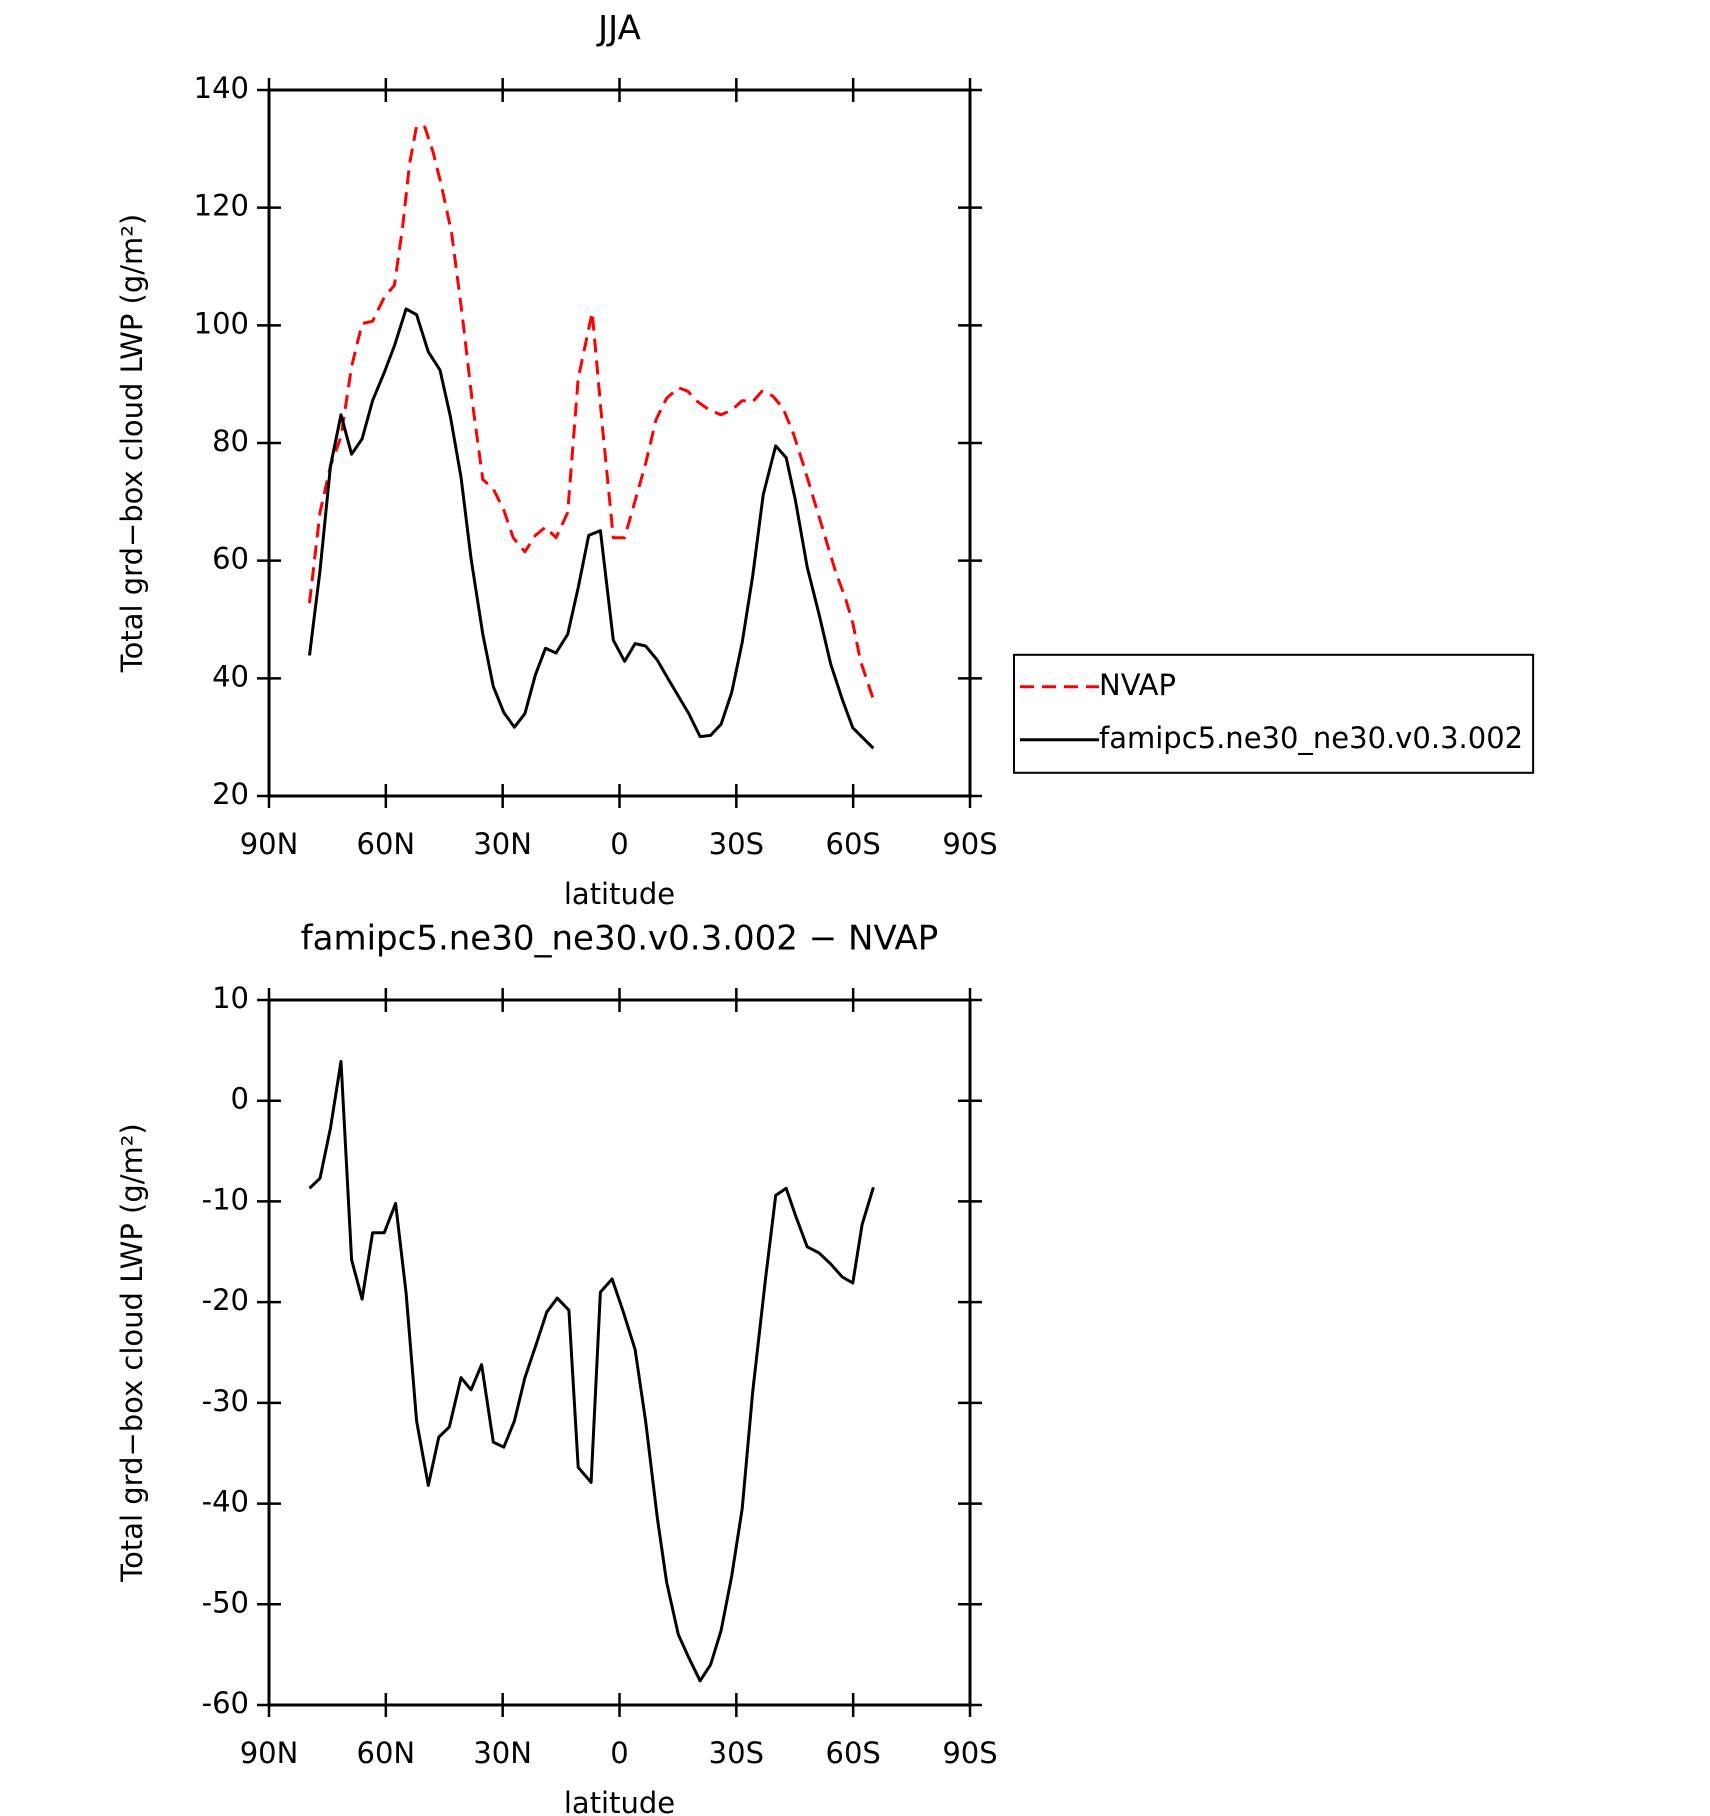 Image resolution: width=1710 pixels, height=1816 pixels. Describe the element at coordinates (230, 441) in the screenshot. I see `y-tick-label: 80` at that location.